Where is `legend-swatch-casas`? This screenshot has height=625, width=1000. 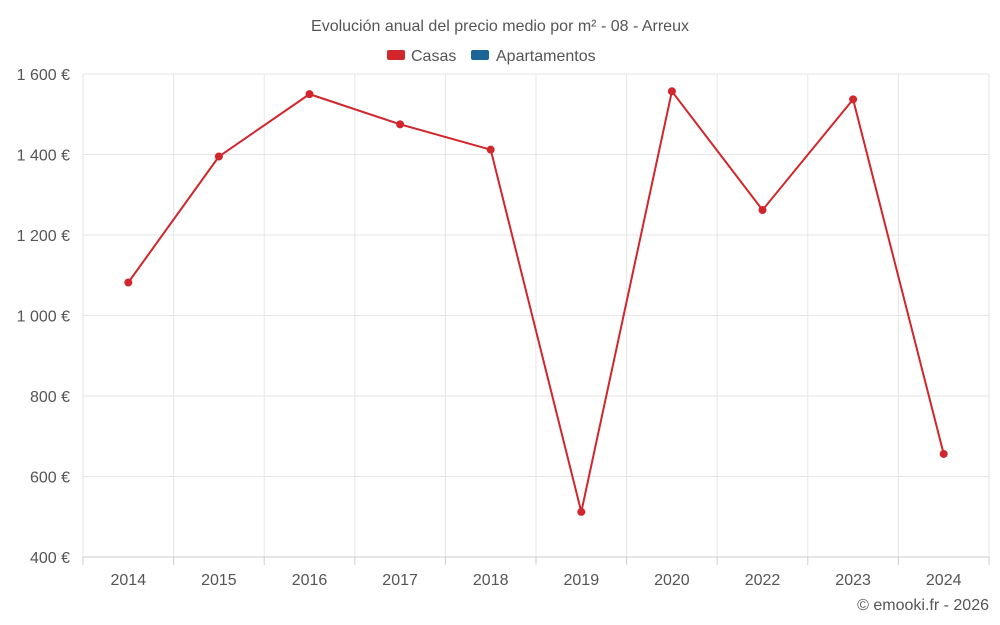 legend-swatch-casas is located at coordinates (396, 55).